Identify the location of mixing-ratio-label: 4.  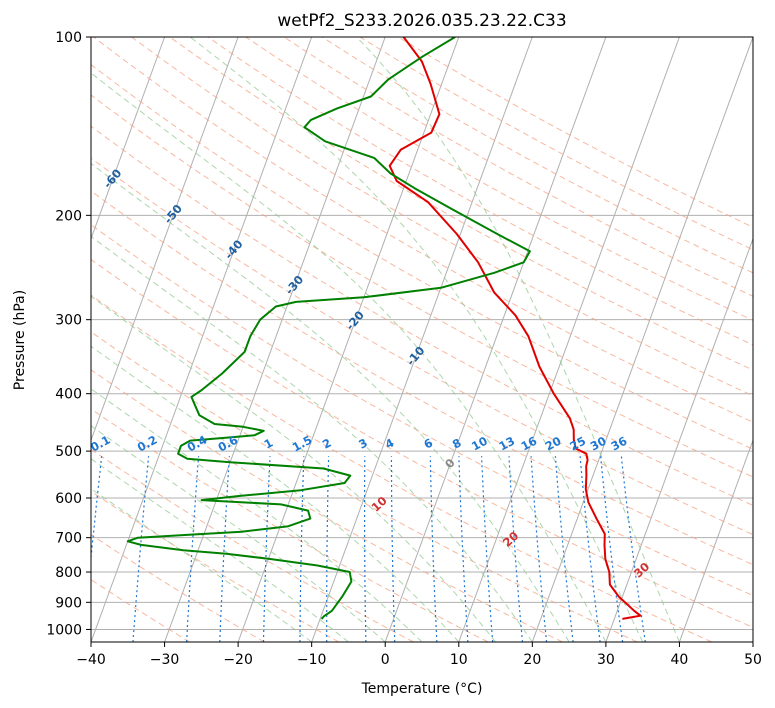
(390, 443).